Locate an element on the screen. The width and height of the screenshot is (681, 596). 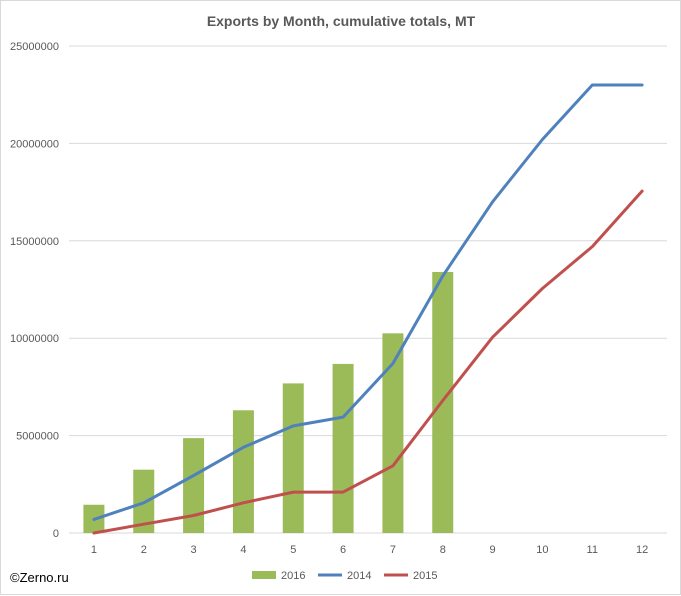
legend-label: 2014 is located at coordinates (359, 576).